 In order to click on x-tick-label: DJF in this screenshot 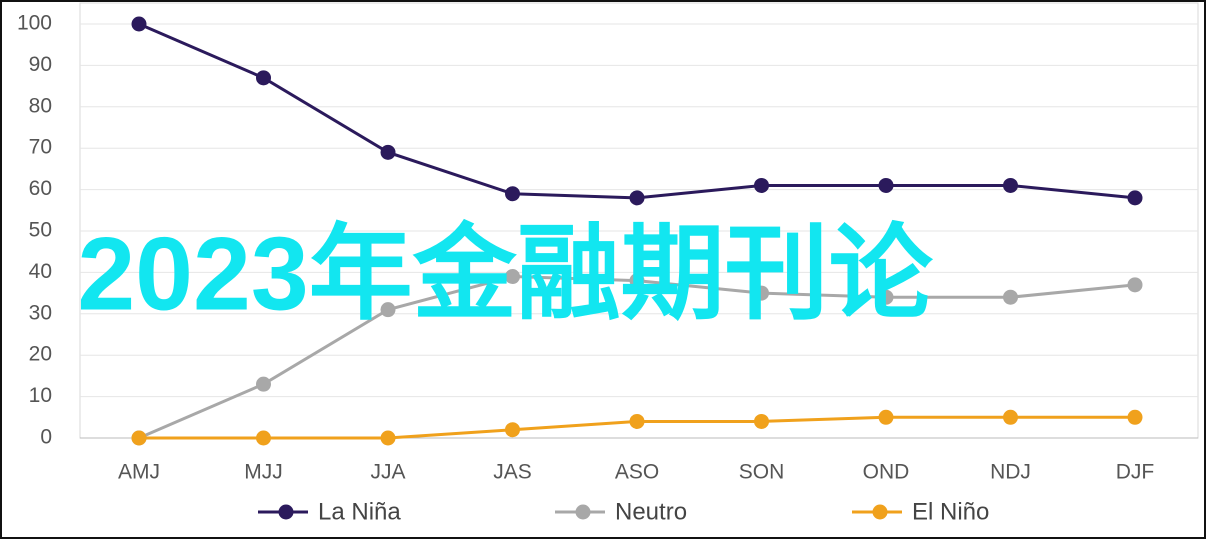, I will do `click(1135, 472)`.